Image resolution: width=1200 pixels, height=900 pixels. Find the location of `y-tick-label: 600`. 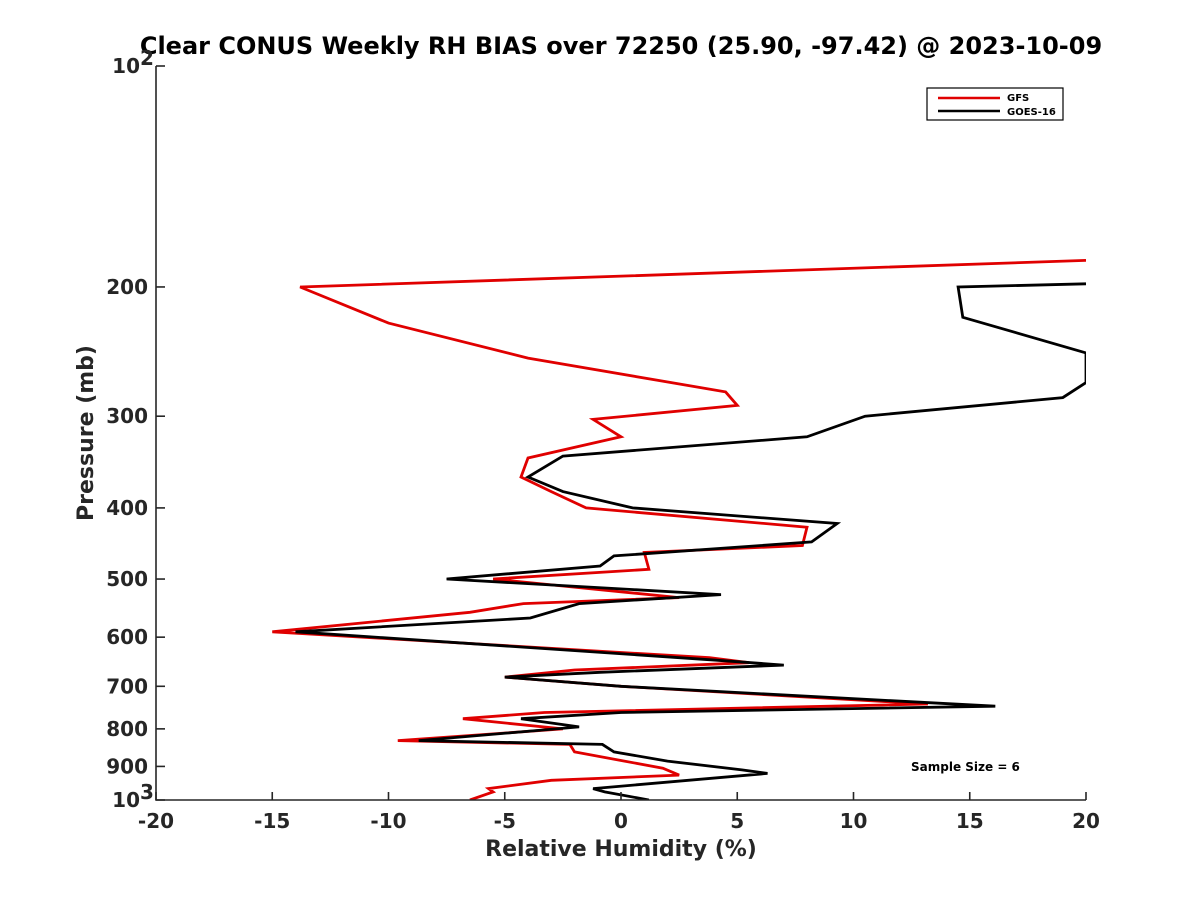

y-tick-label: 600 is located at coordinates (127, 637).